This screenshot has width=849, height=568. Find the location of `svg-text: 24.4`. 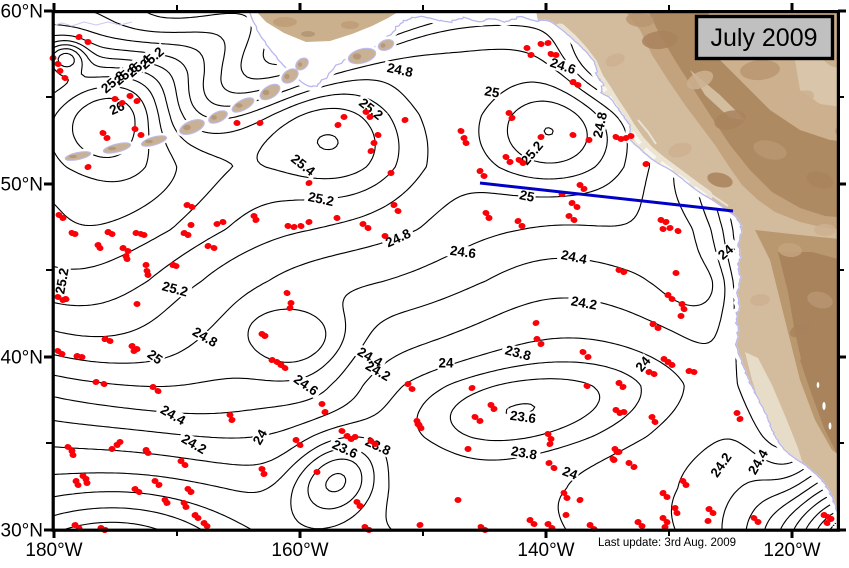

svg-text: 24.4 is located at coordinates (574, 257).